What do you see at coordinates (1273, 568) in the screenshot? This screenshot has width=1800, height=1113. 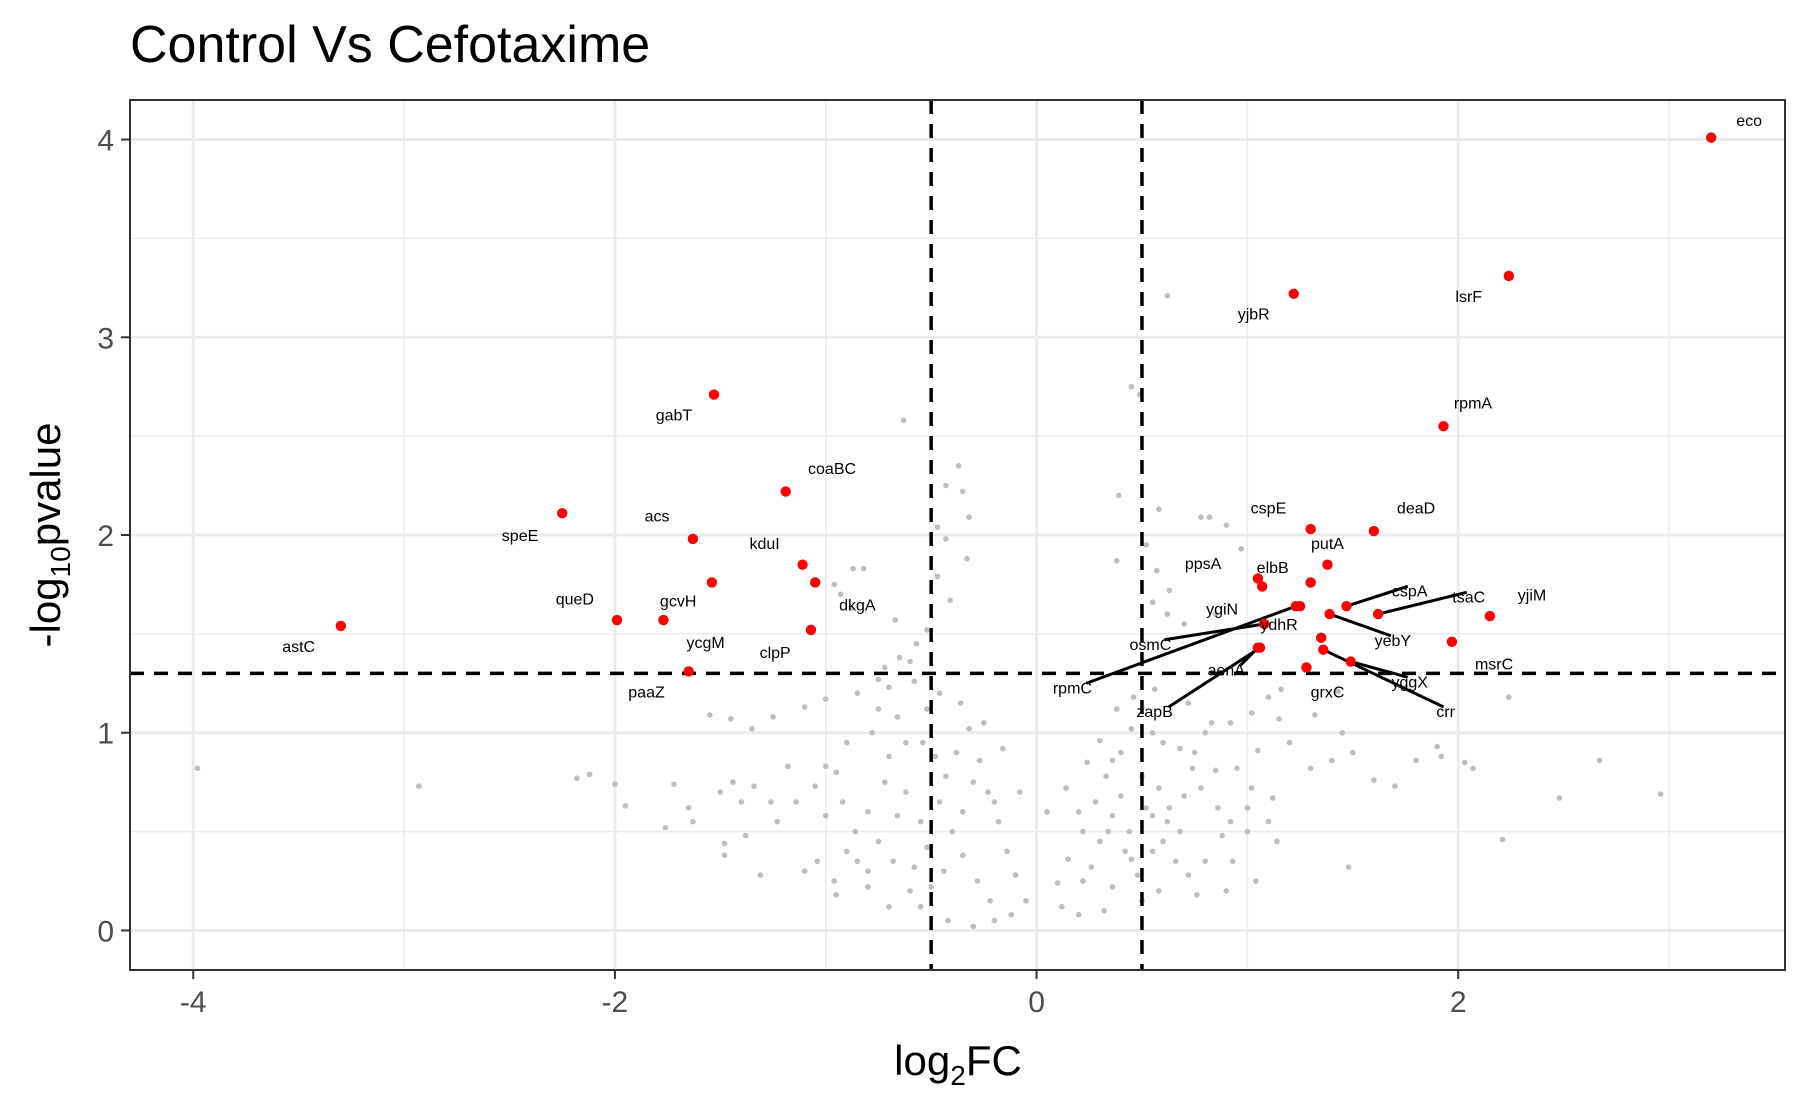 I see `gene-label: elbB` at bounding box center [1273, 568].